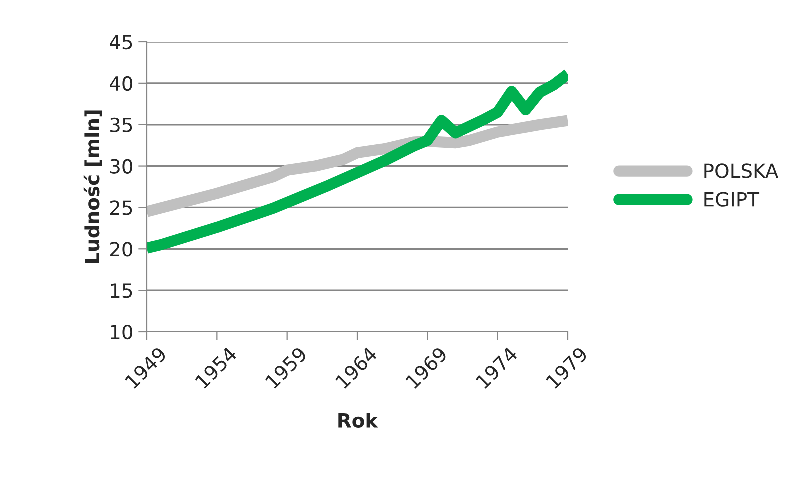 The image size is (788, 495). Describe the element at coordinates (121, 249) in the screenshot. I see `y-tick-label: 20` at that location.